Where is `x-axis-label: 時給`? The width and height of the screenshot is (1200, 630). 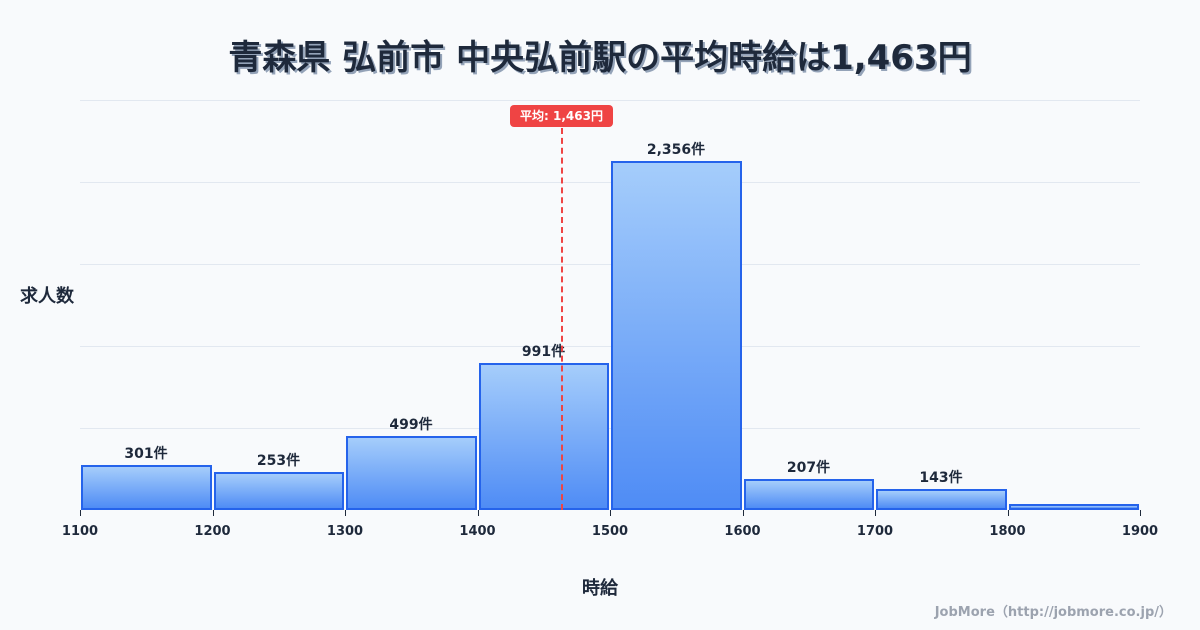 x-axis-label: 時給 is located at coordinates (600, 588).